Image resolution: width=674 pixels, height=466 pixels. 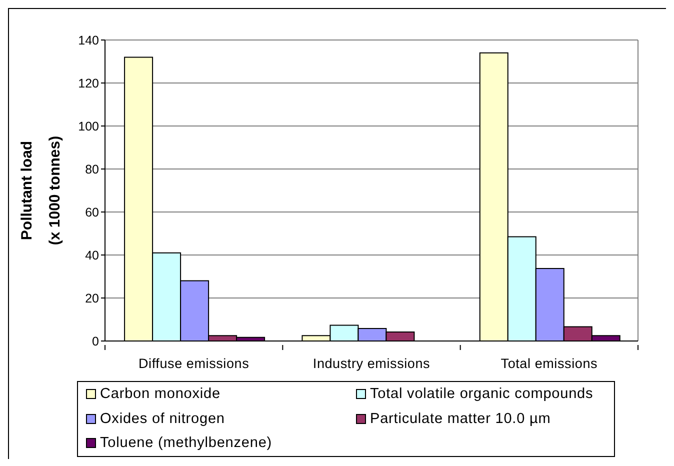 I want to click on legend-label: Toluene (methylbenzene), so click(x=186, y=443).